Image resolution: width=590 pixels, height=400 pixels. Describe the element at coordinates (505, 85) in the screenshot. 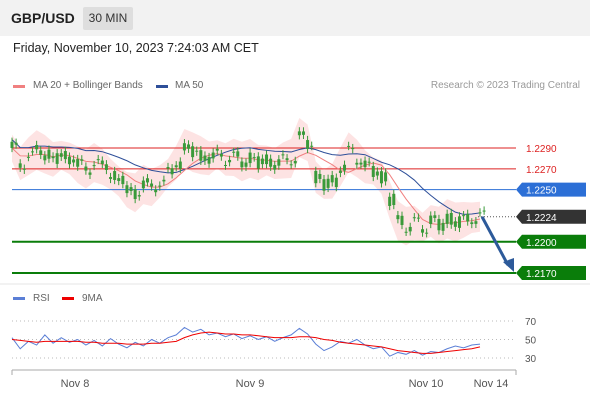

I see `credit-text: Research © 2023 Trading Central` at that location.